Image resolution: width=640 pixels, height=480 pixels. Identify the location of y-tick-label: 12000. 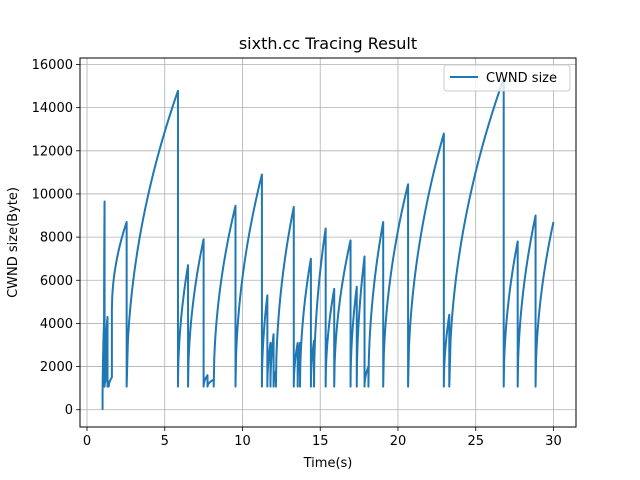
(52, 151).